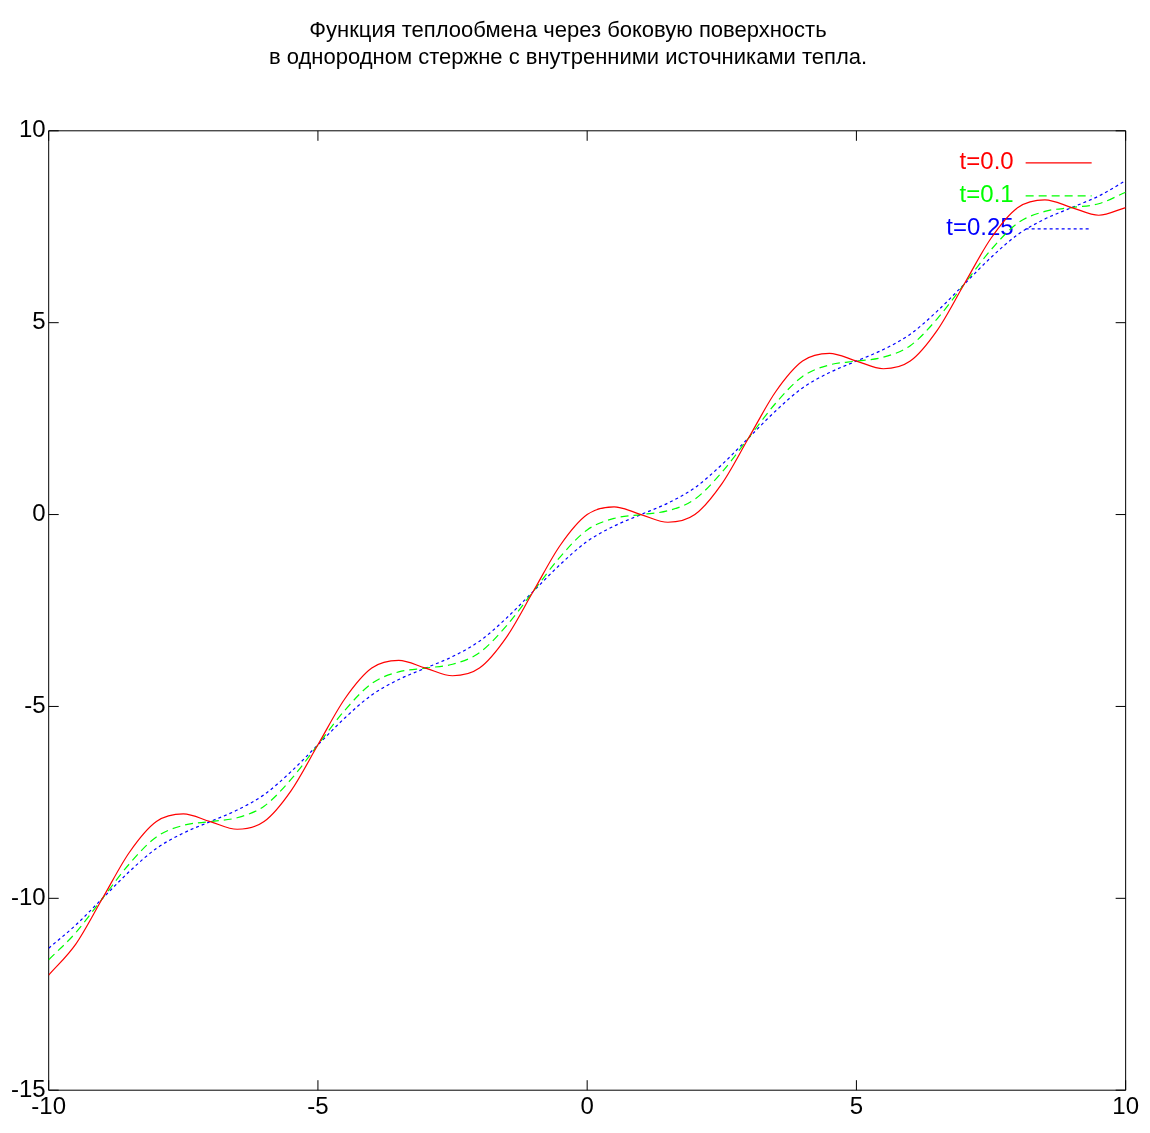 Image resolution: width=1150 pixels, height=1133 pixels. Describe the element at coordinates (986, 194) in the screenshot. I see `legend-label: t=0.1` at that location.